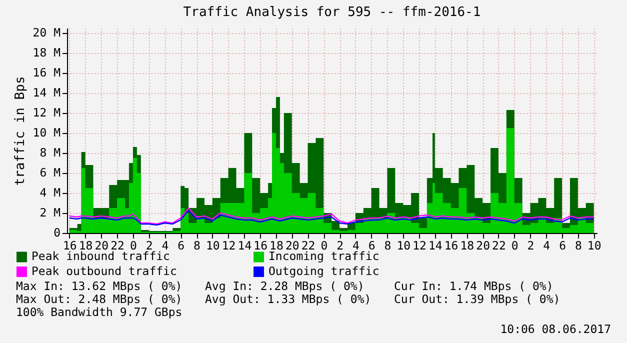 This screenshot has width=627, height=343. Describe the element at coordinates (530, 245) in the screenshot. I see `x-tick-label: 2` at that location.